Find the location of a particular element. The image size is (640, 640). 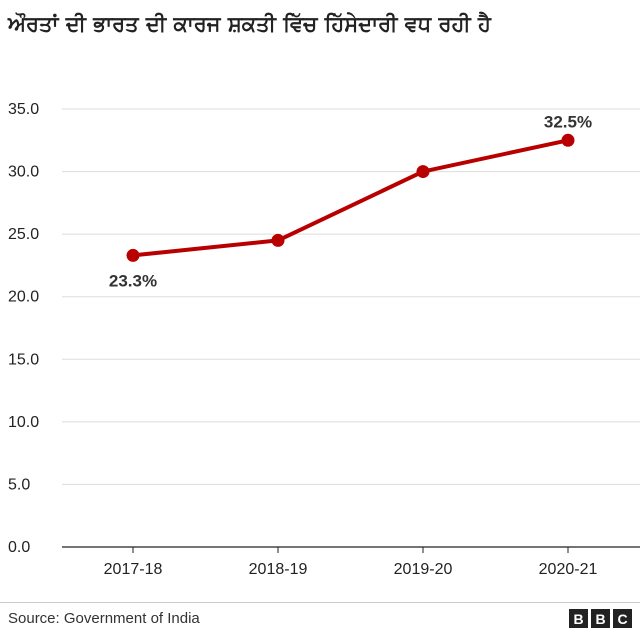

footer-divider is located at coordinates (320, 602).